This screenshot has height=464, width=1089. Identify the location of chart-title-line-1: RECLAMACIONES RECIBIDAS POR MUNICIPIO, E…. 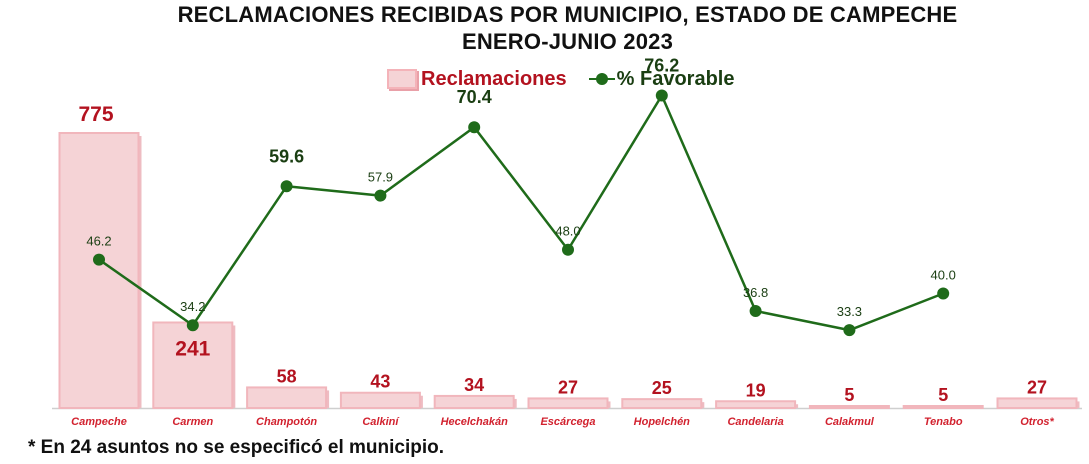
(567, 14).